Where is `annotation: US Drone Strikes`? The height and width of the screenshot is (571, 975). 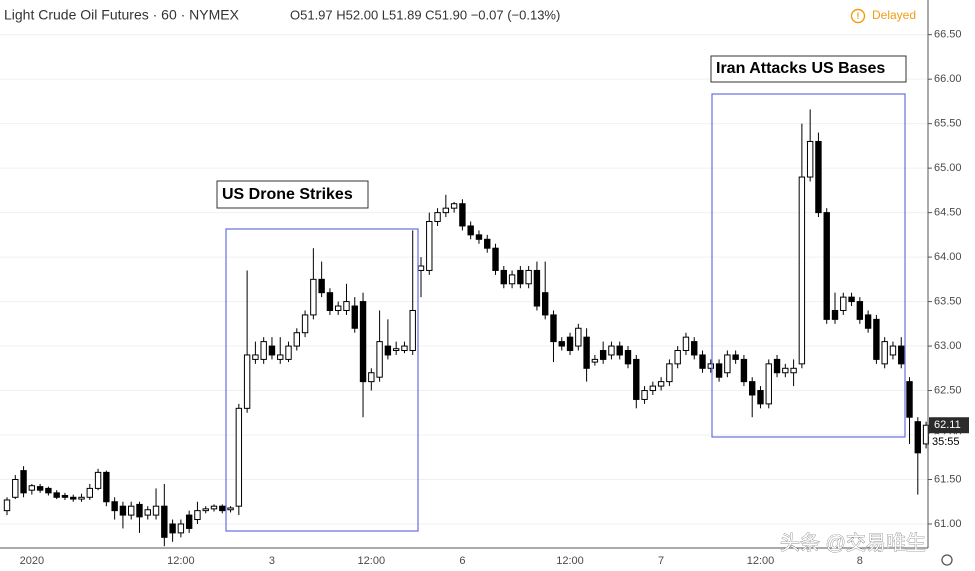 annotation: US Drone Strikes is located at coordinates (287, 194).